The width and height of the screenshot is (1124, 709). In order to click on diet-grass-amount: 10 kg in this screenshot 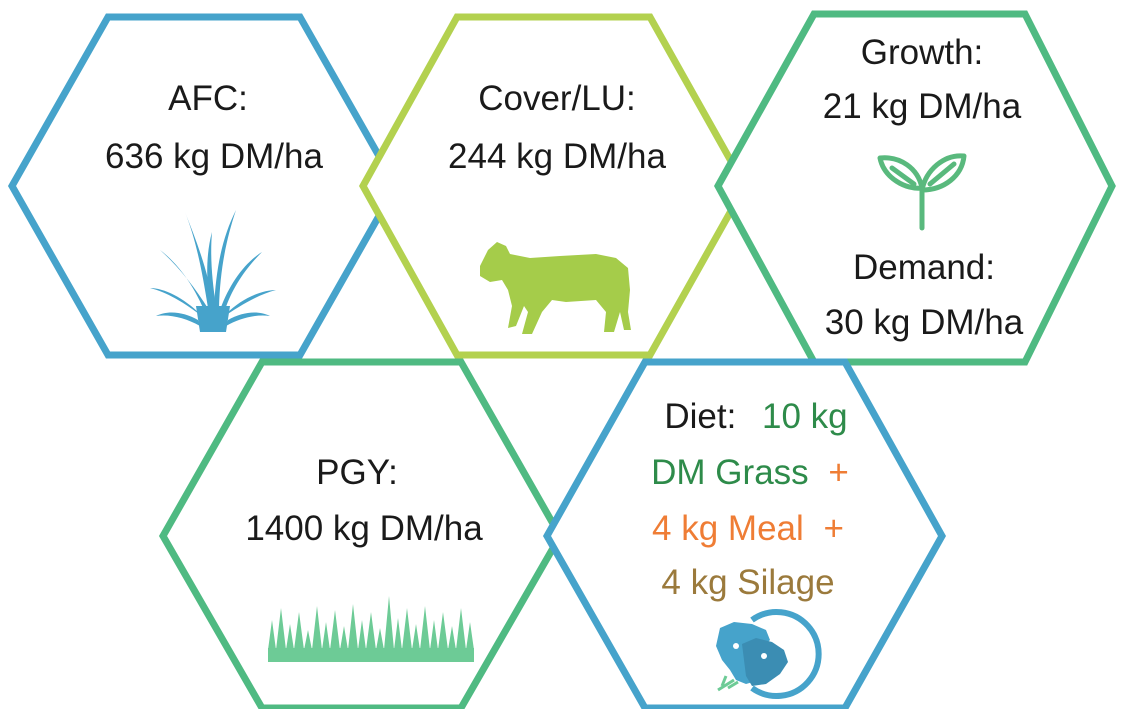, I will do `click(805, 416)`.